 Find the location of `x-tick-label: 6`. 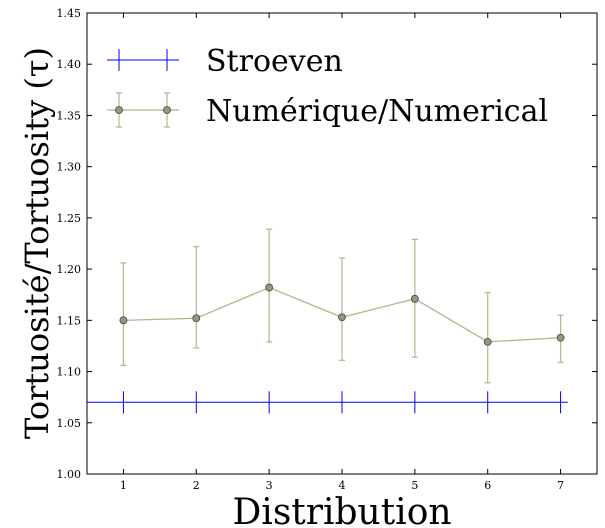

x-tick-label: 6 is located at coordinates (487, 485).